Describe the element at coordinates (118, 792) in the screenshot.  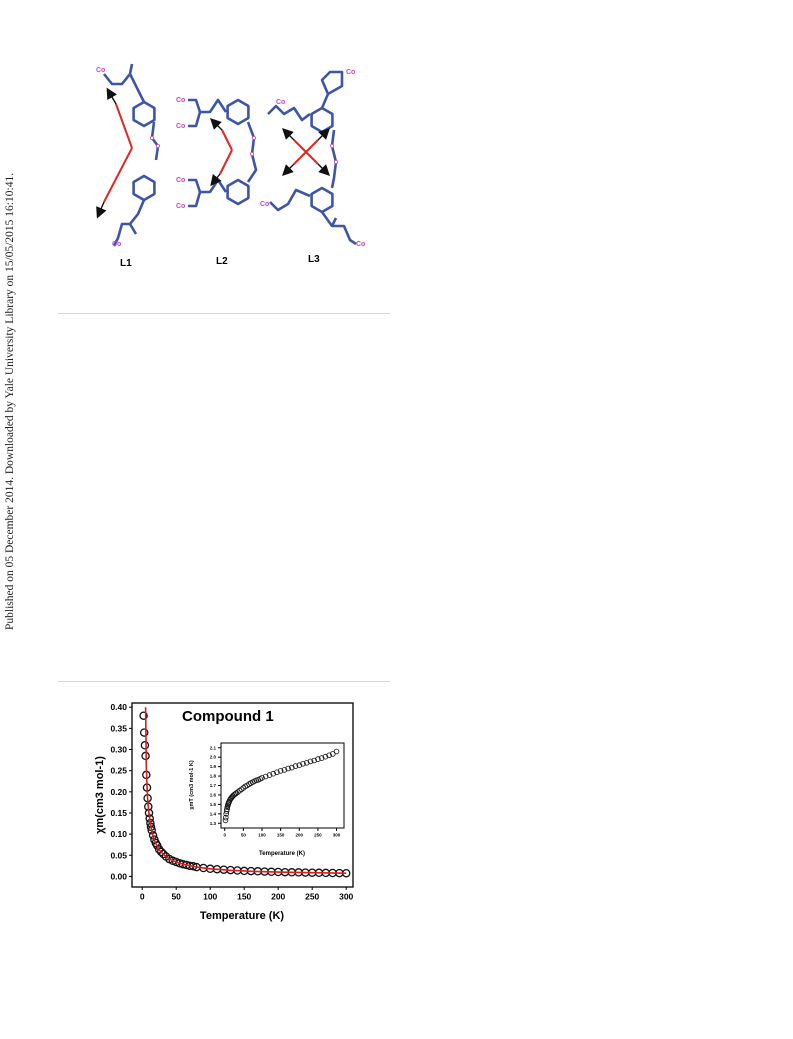
I see `main-y-tick-label-4: 0.20` at that location.